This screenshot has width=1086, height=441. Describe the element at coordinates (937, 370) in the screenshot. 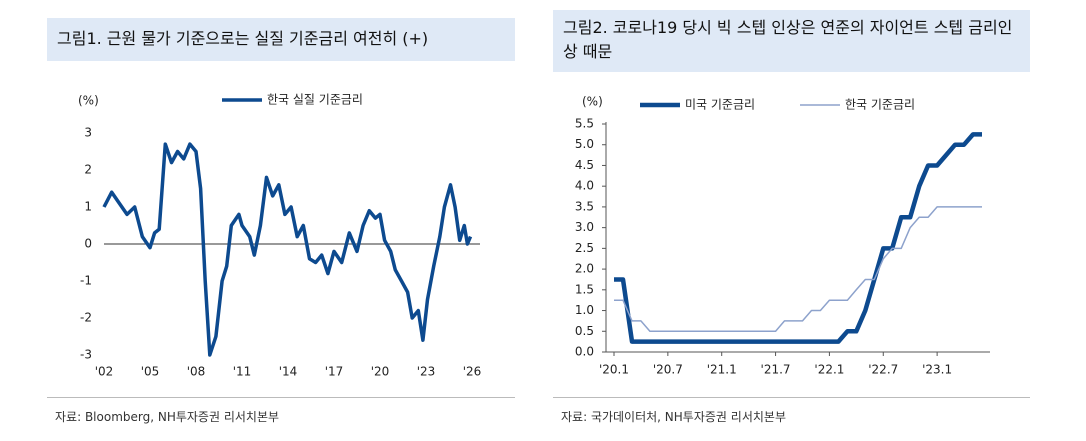

I see `x-tick-label: '23.1` at that location.